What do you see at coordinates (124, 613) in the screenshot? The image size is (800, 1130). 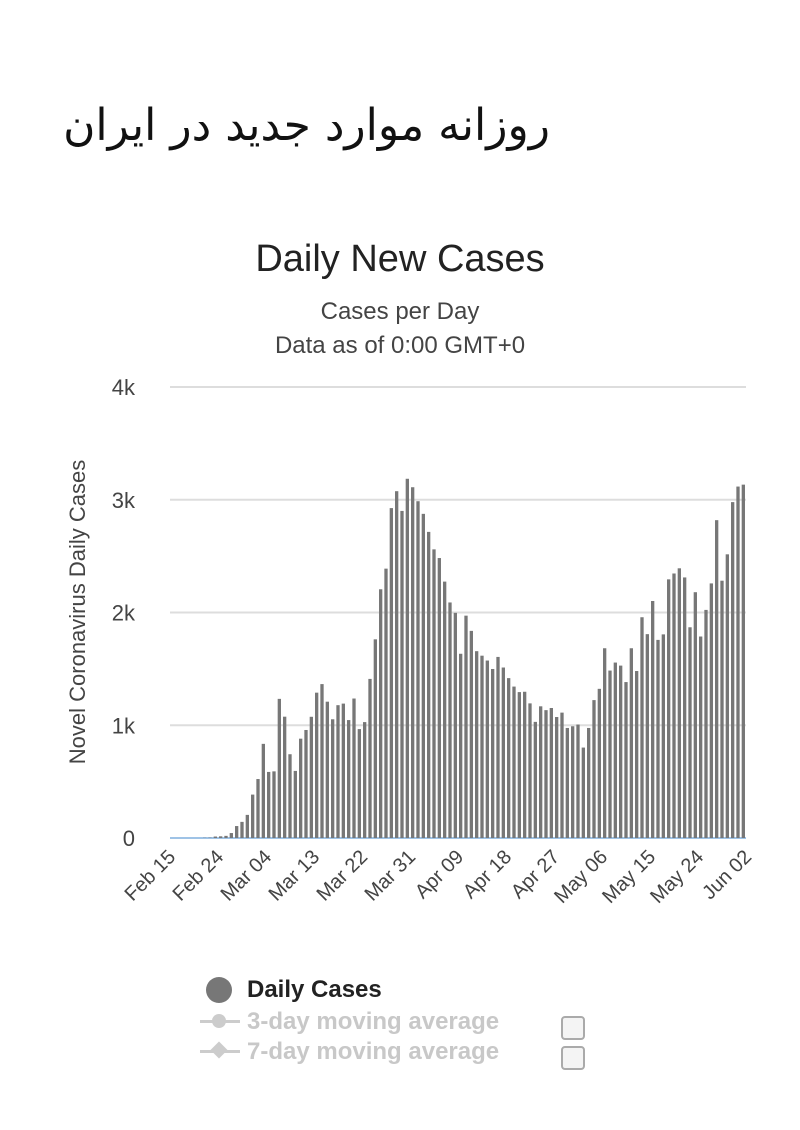 I see `y-tick-label: 2k` at bounding box center [124, 613].